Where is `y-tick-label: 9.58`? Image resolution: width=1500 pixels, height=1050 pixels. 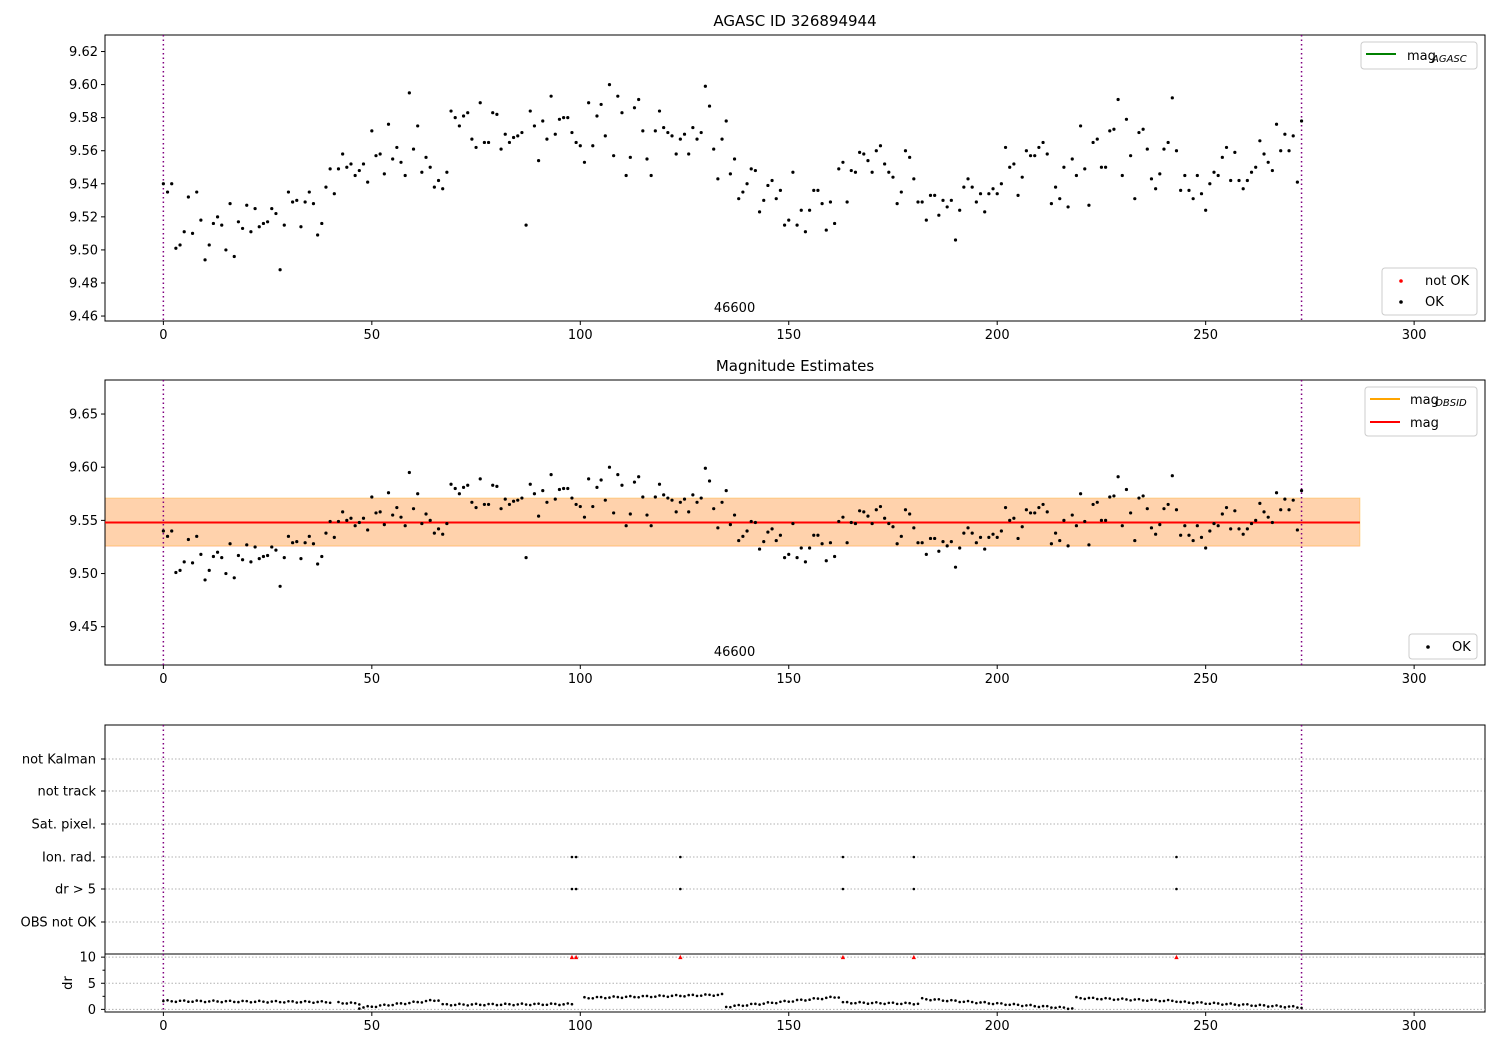 y-tick-label: 9.58 is located at coordinates (83, 118).